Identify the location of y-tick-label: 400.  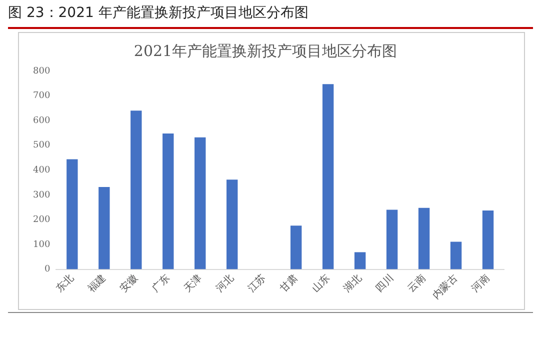
(41, 170).